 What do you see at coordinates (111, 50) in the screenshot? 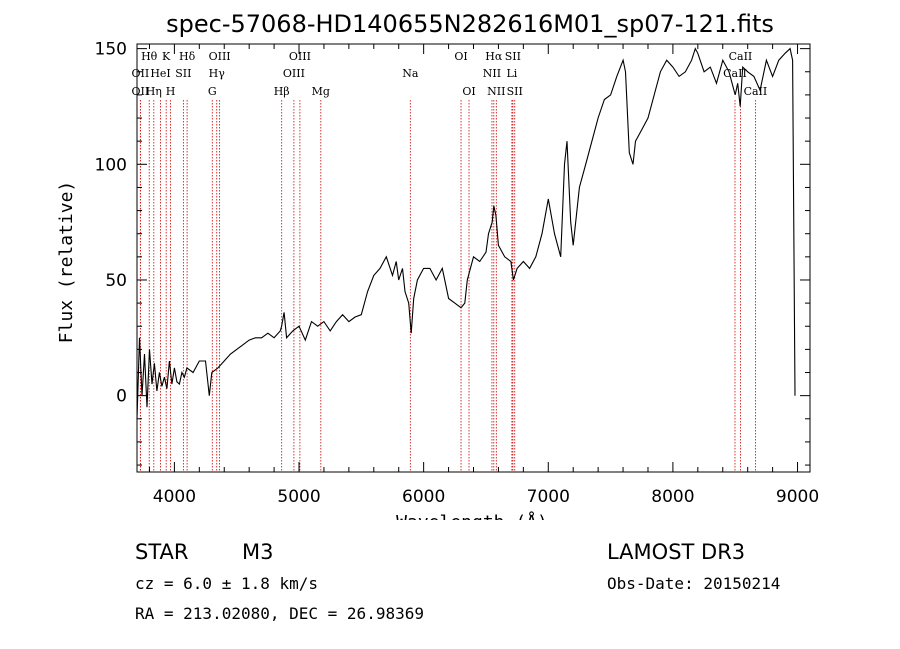
I see `y-tick-label: 150` at bounding box center [111, 50].